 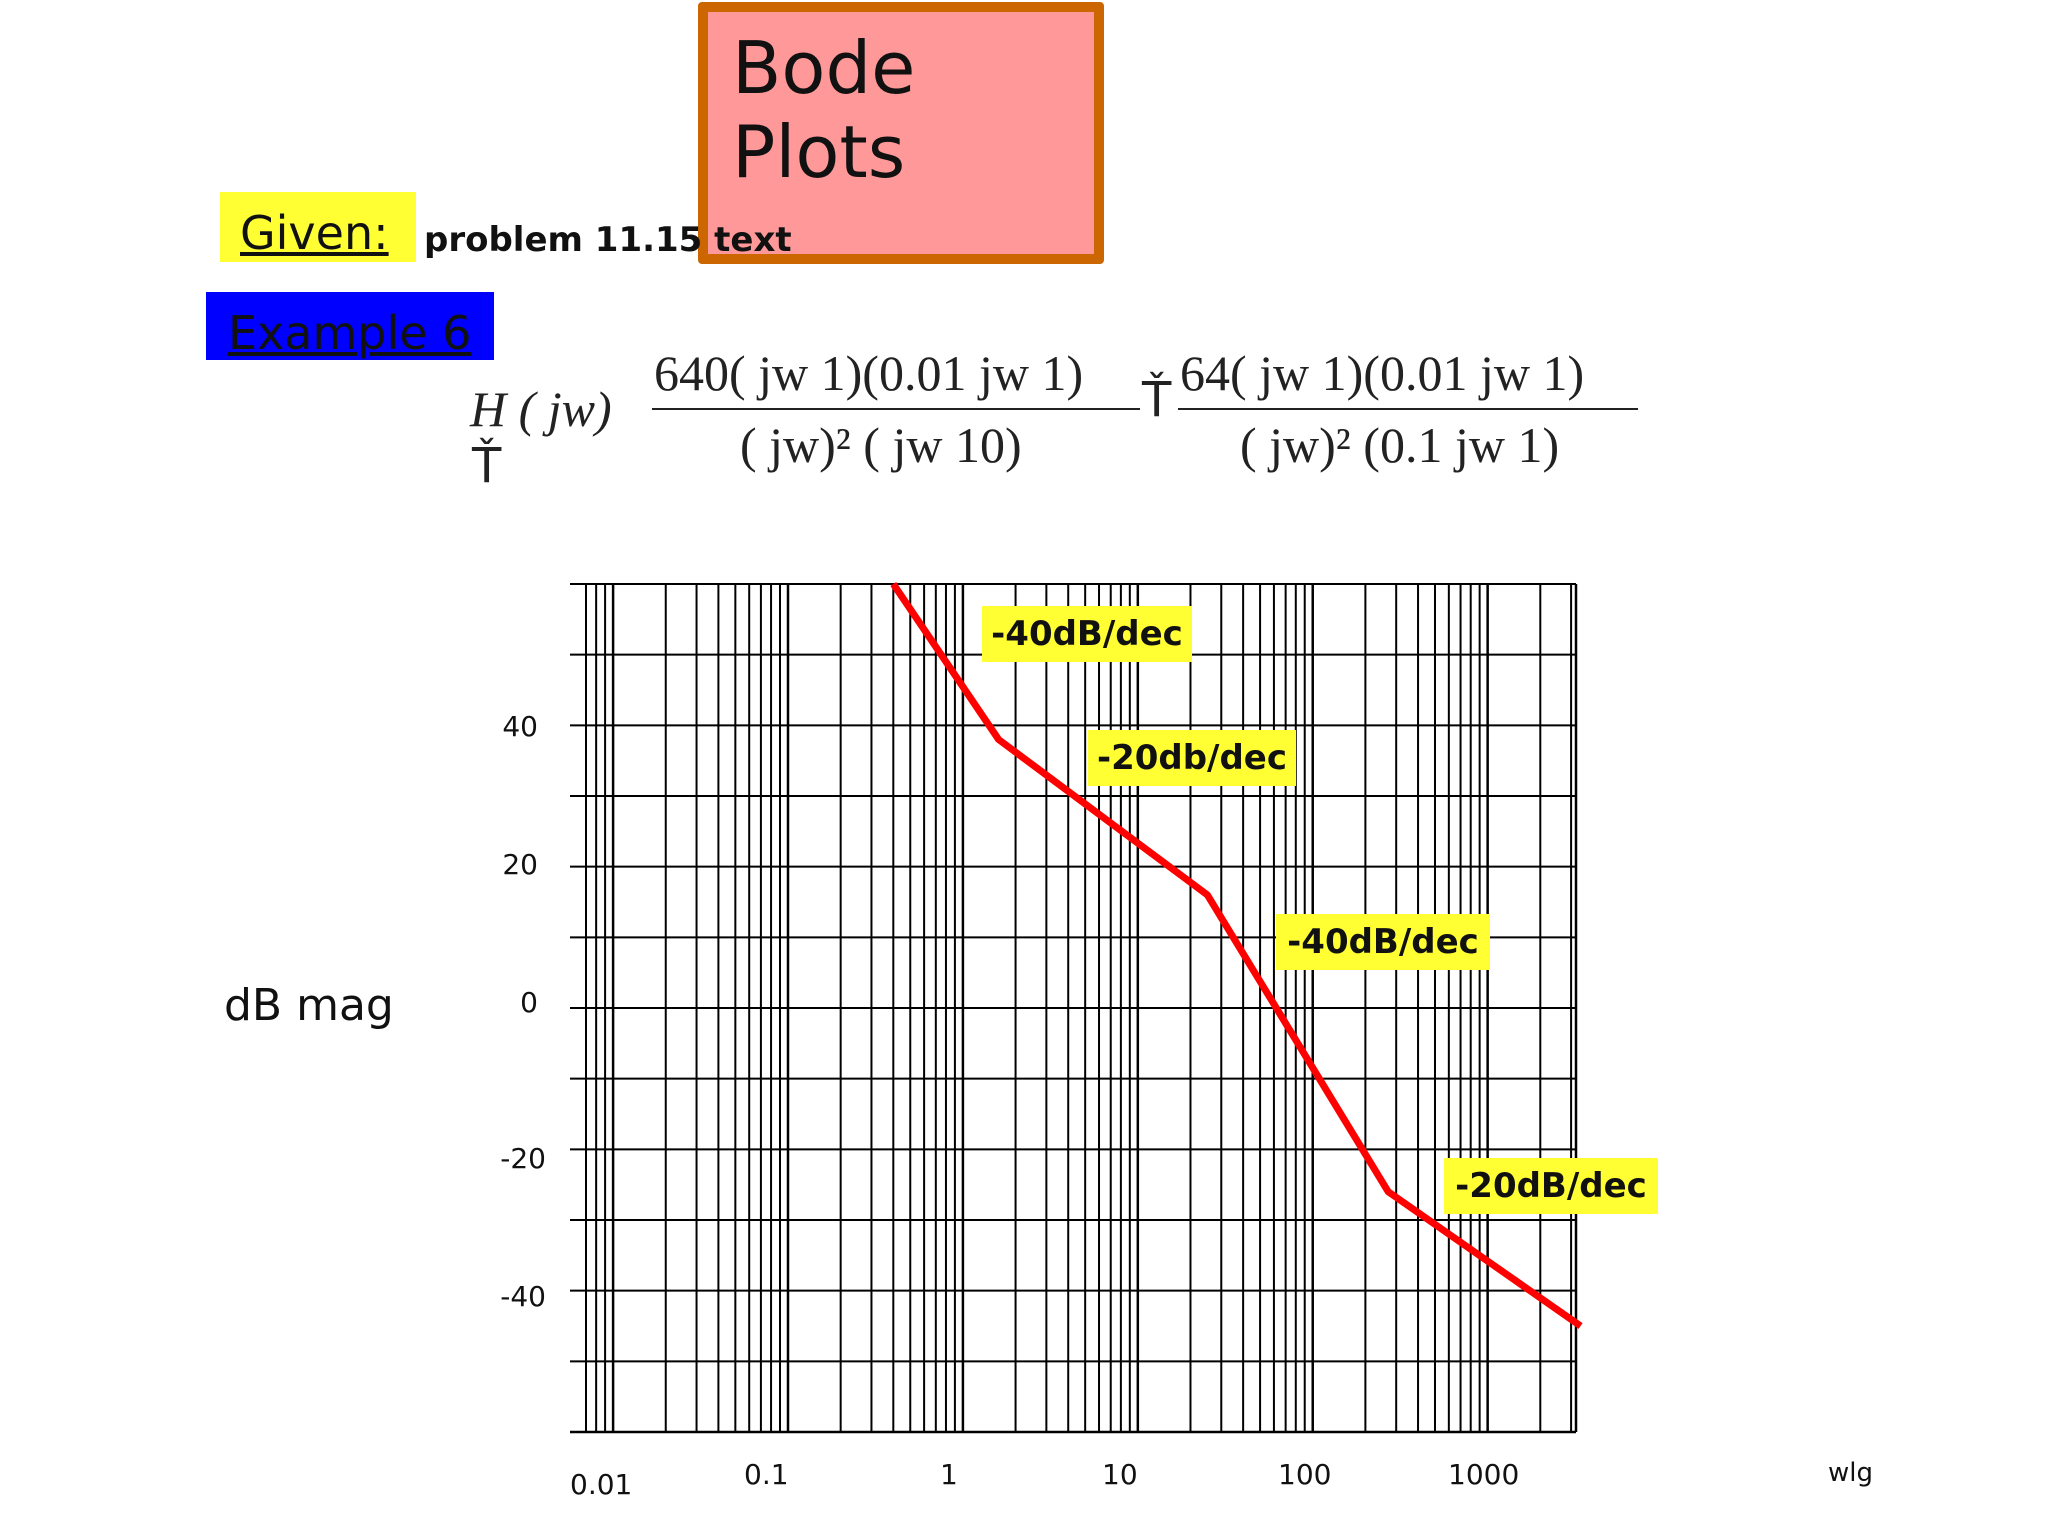 I want to click on x-tick-label: 0.01, so click(x=601, y=1484).